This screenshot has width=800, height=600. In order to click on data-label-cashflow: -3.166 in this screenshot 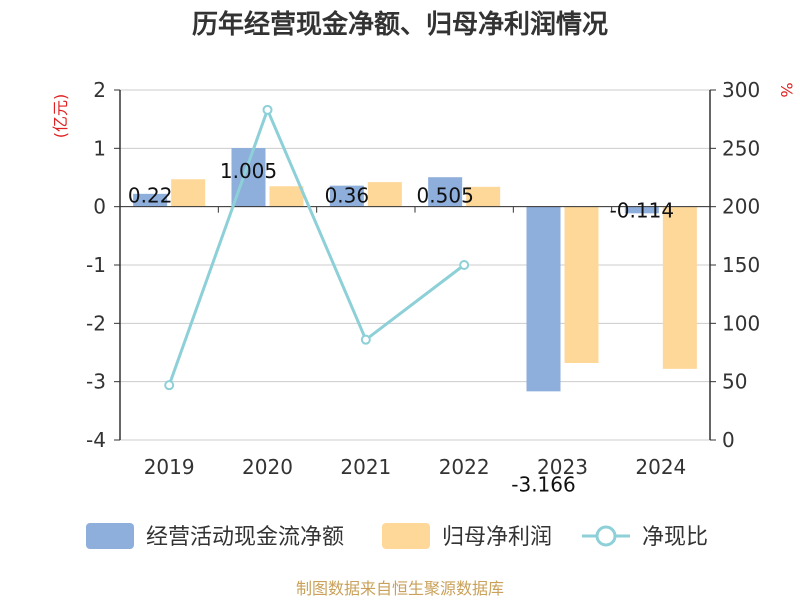, I will do `click(543, 484)`.